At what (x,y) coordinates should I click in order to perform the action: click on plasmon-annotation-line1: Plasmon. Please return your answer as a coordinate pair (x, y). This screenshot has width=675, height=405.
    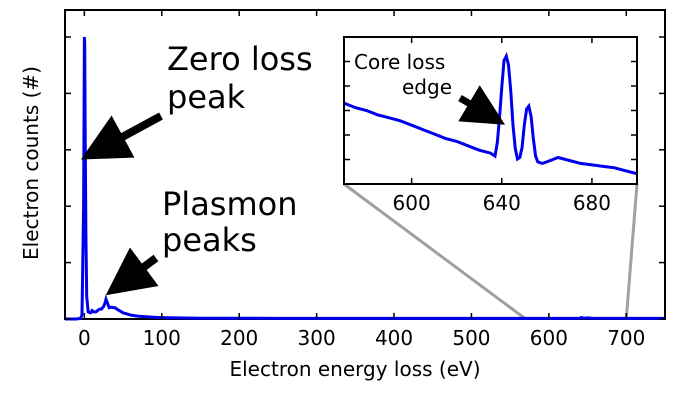
    Looking at the image, I should click on (230, 204).